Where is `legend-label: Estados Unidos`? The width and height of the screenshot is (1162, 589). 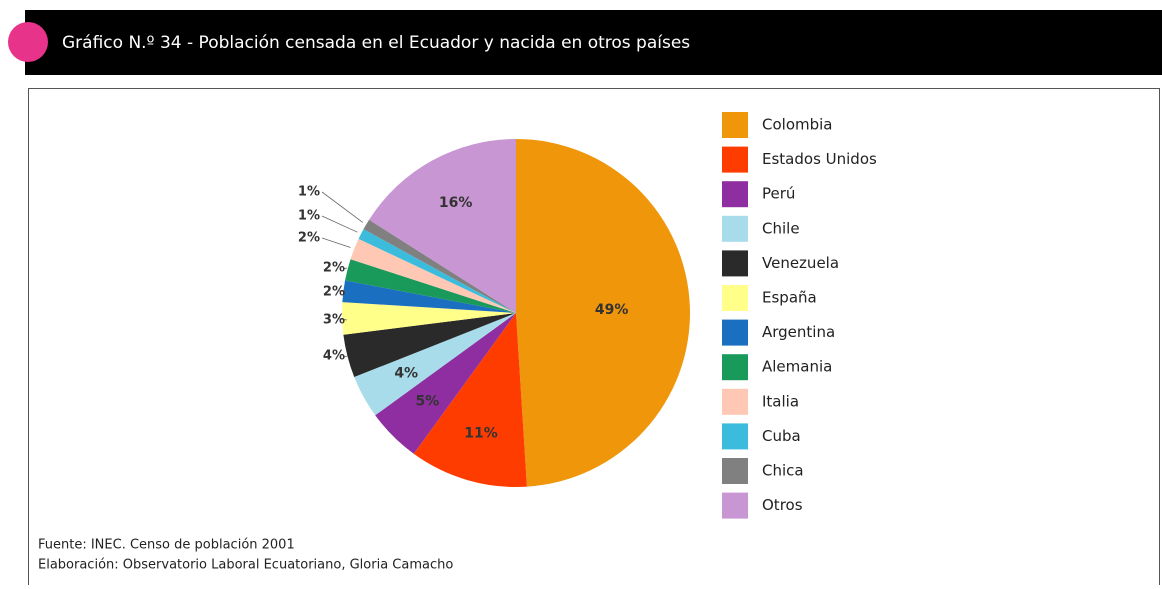
legend-label: Estados Unidos is located at coordinates (819, 159).